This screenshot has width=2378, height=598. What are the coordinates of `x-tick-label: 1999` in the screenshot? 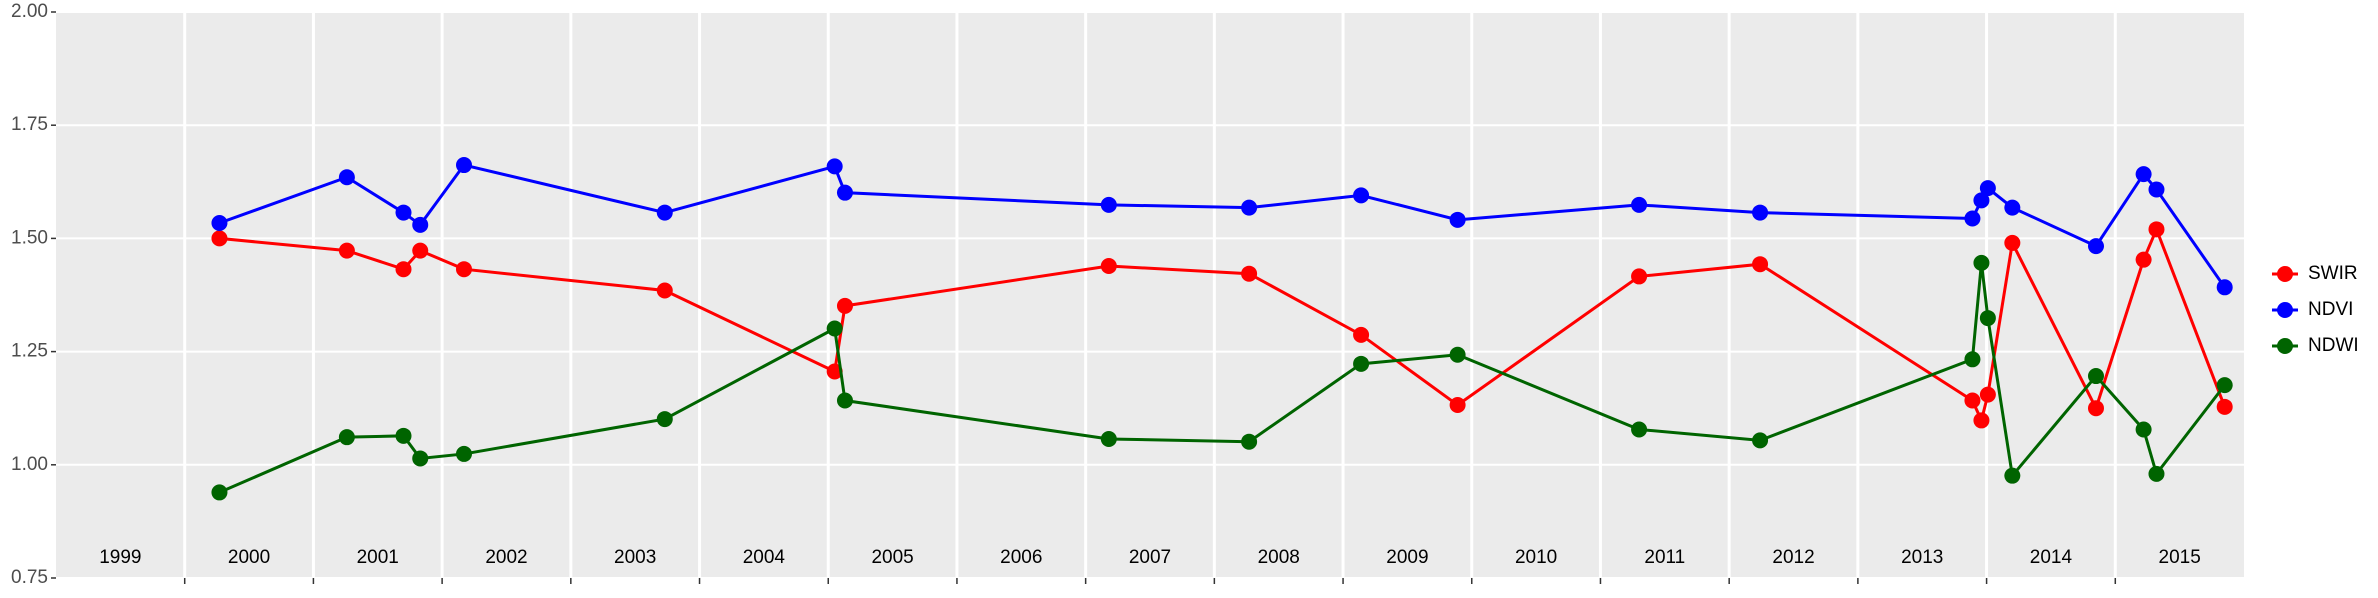 It's located at (120, 557).